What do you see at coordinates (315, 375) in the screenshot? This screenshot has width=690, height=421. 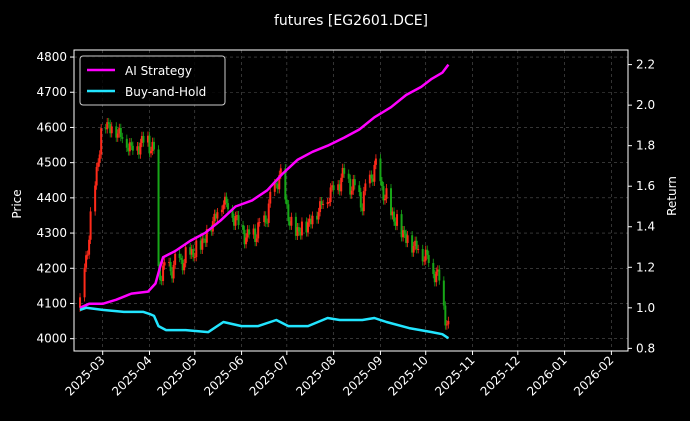 I see `x-tick-label: 2025-08` at bounding box center [315, 375].